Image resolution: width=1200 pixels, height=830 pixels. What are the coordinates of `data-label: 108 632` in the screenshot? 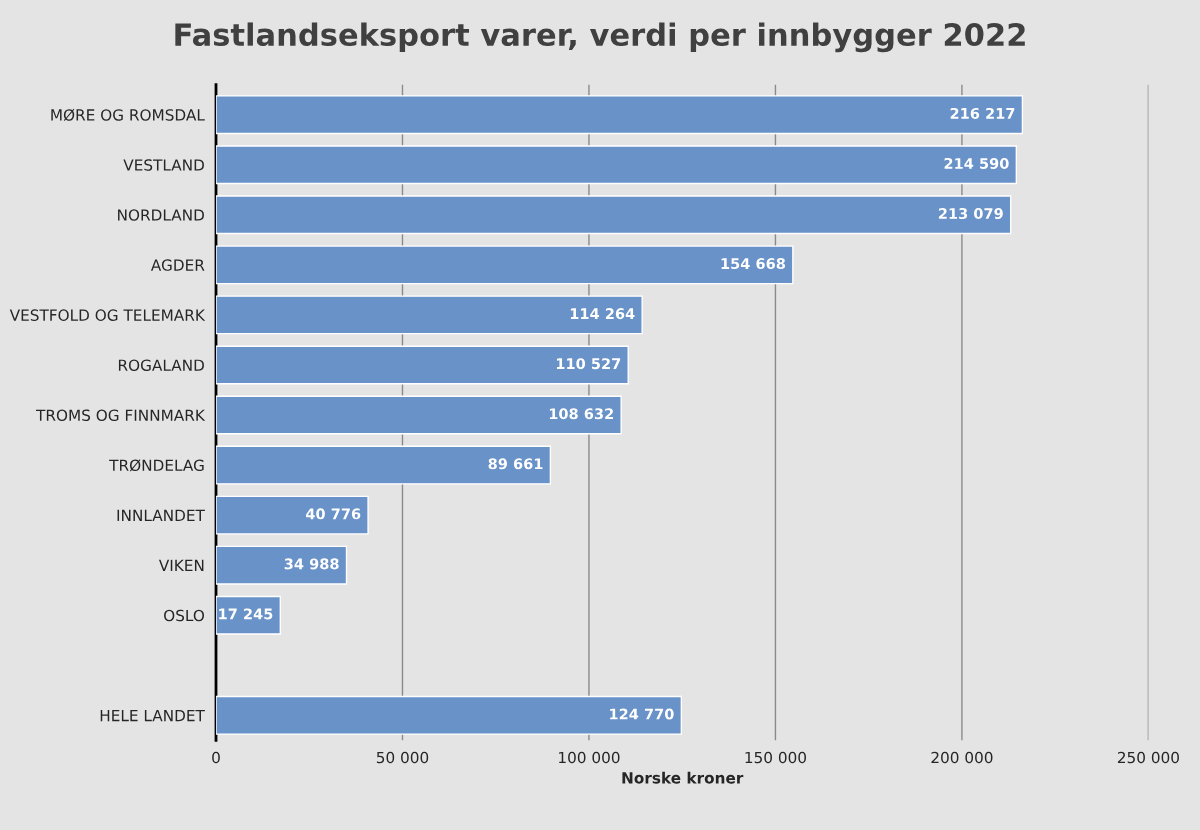 It's located at (581, 414).